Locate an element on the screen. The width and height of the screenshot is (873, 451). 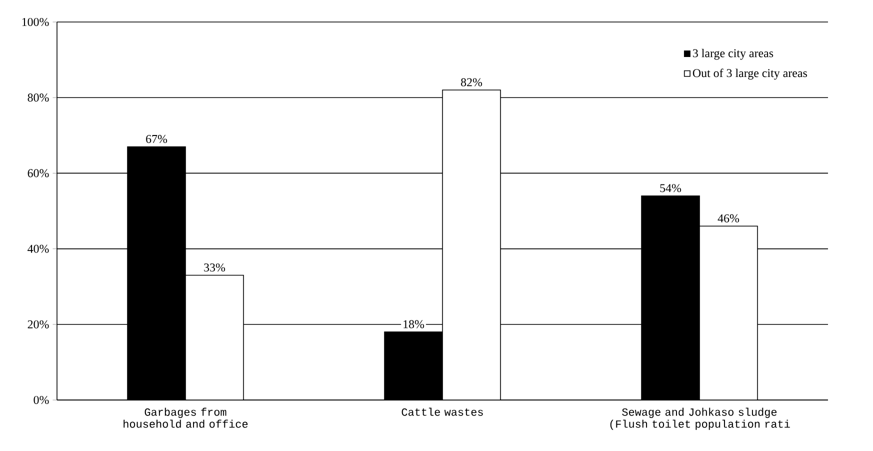
x-tick-label: Garbages from household and office is located at coordinates (186, 418).